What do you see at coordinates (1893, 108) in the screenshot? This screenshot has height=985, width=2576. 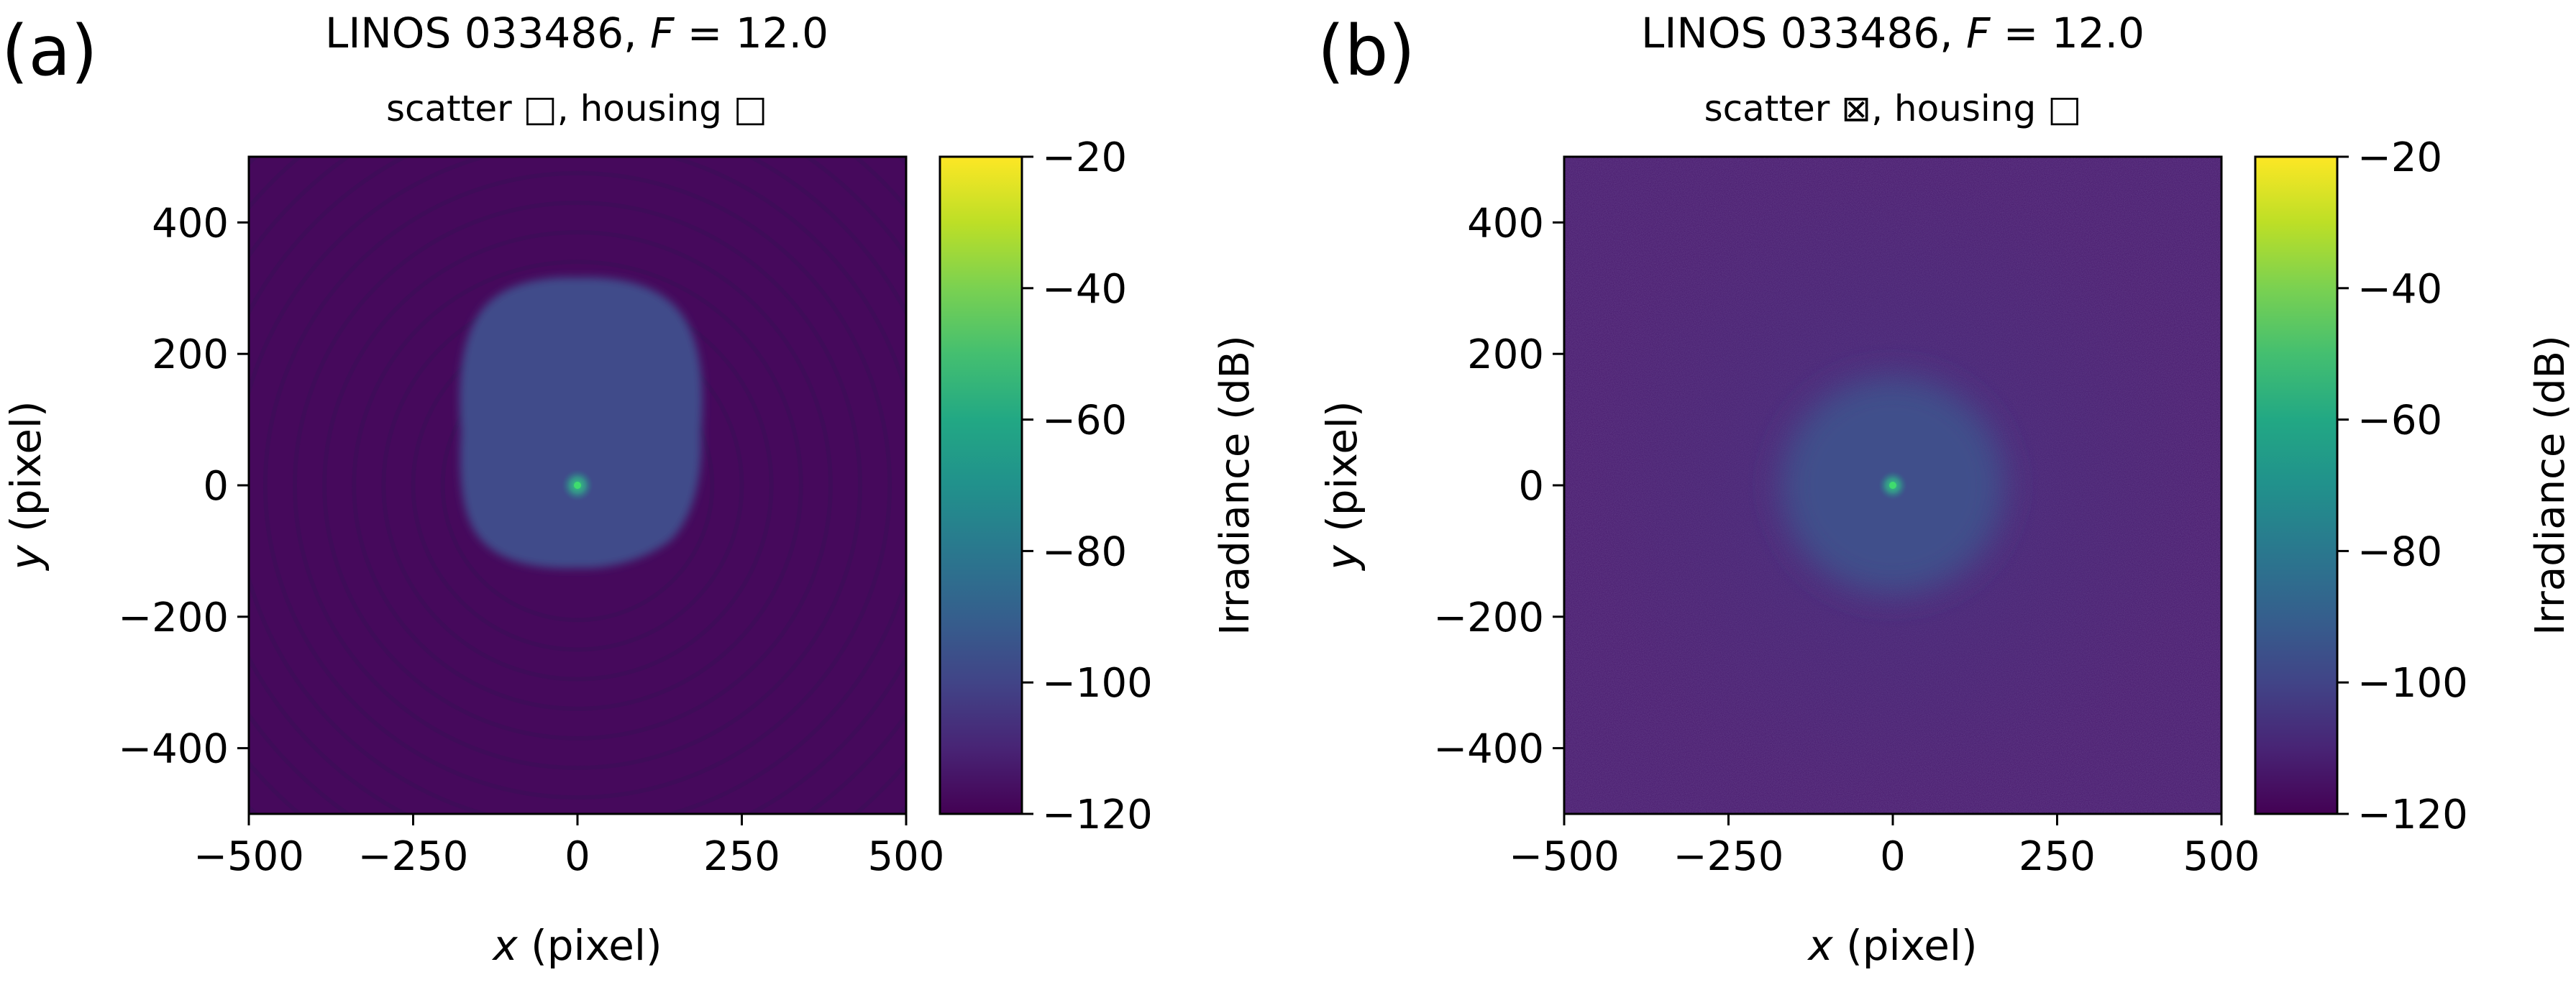 I see `panel-b-subtitle: scatter ⊠, housing □` at bounding box center [1893, 108].